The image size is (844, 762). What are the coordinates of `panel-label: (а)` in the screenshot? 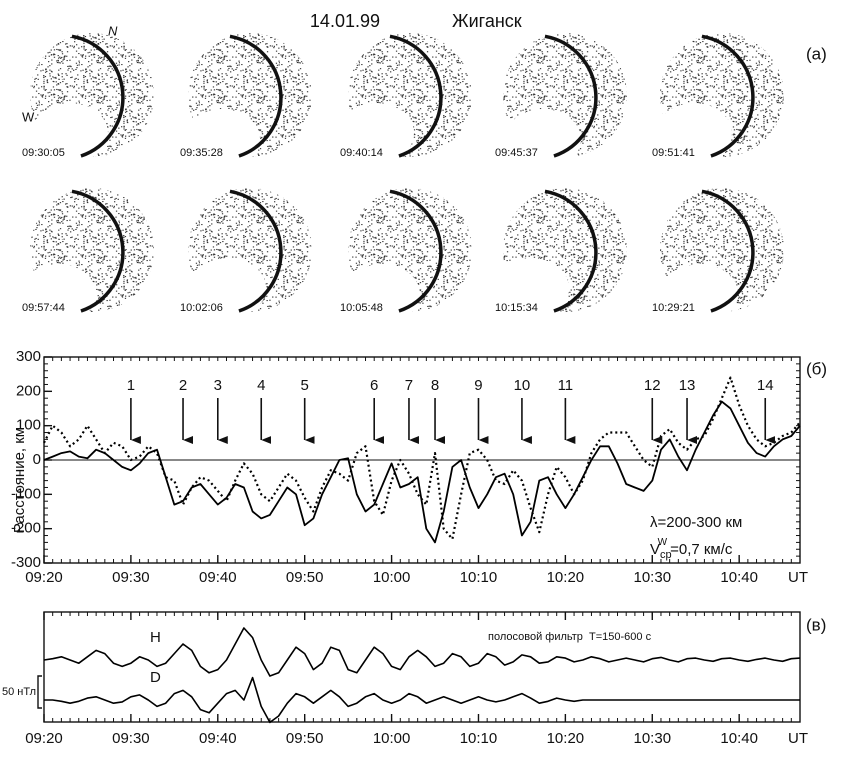 It's located at (816, 53).